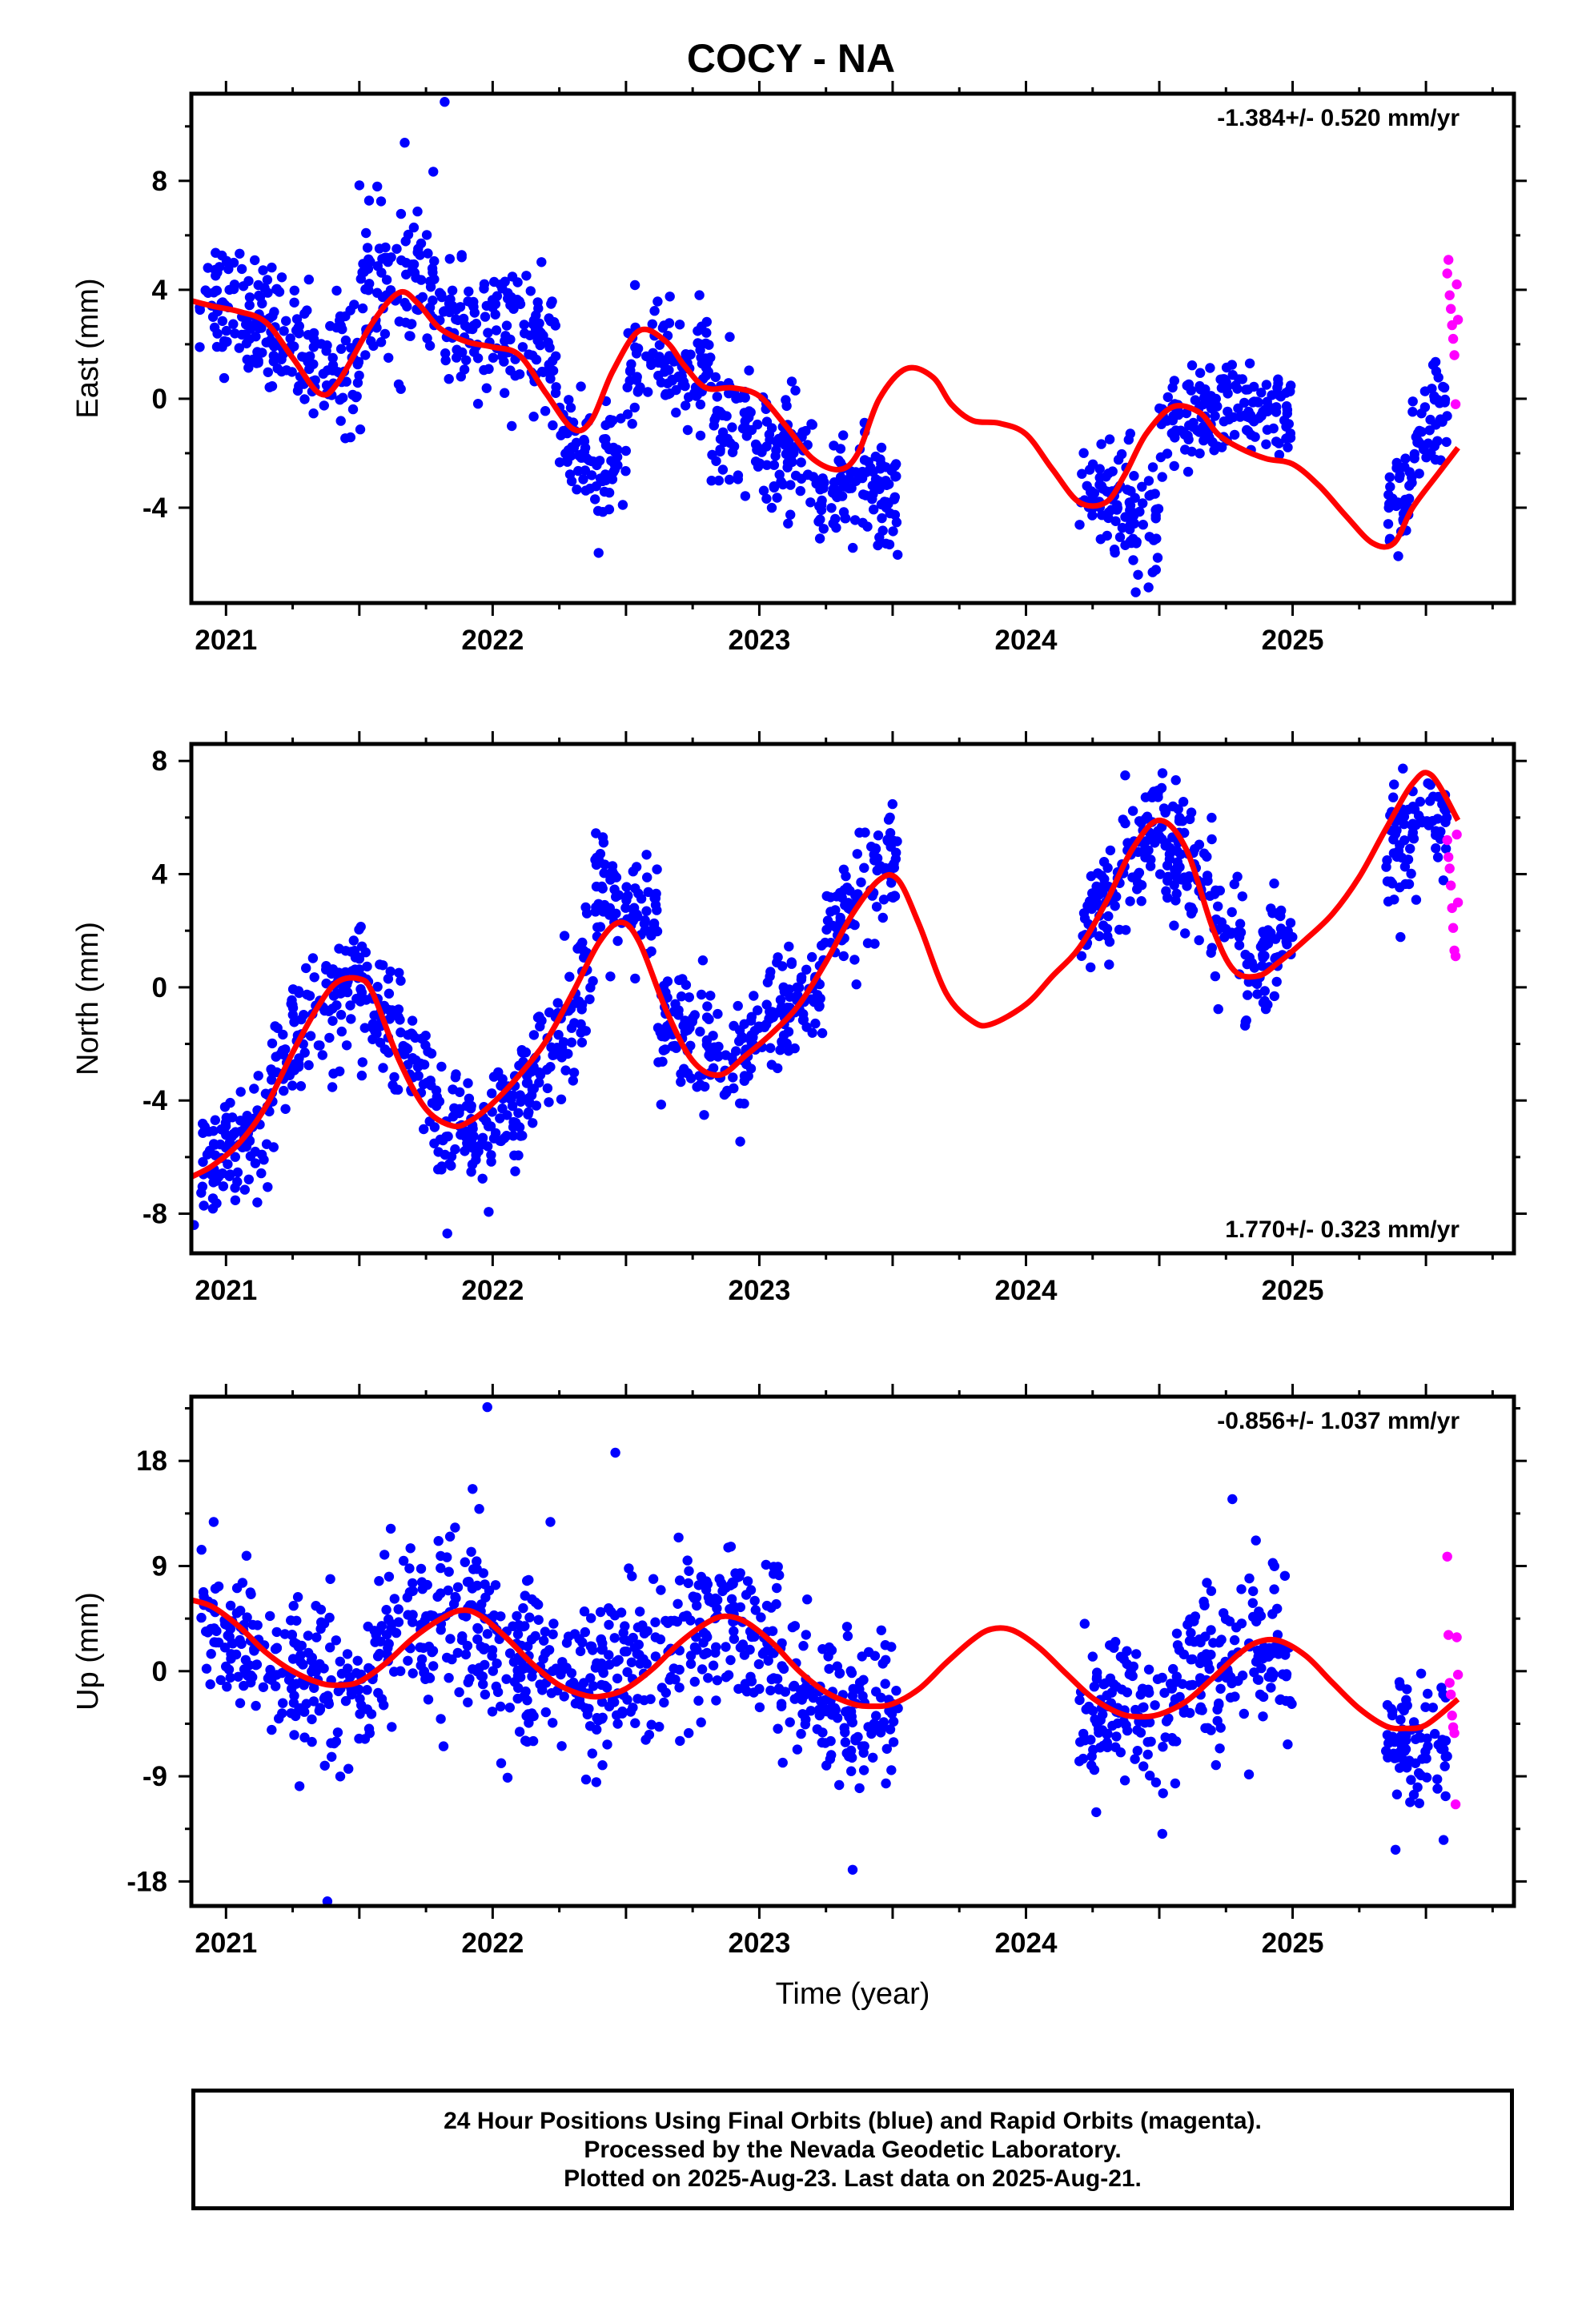  I want to click on y-tick-label: -8, so click(155, 1214).